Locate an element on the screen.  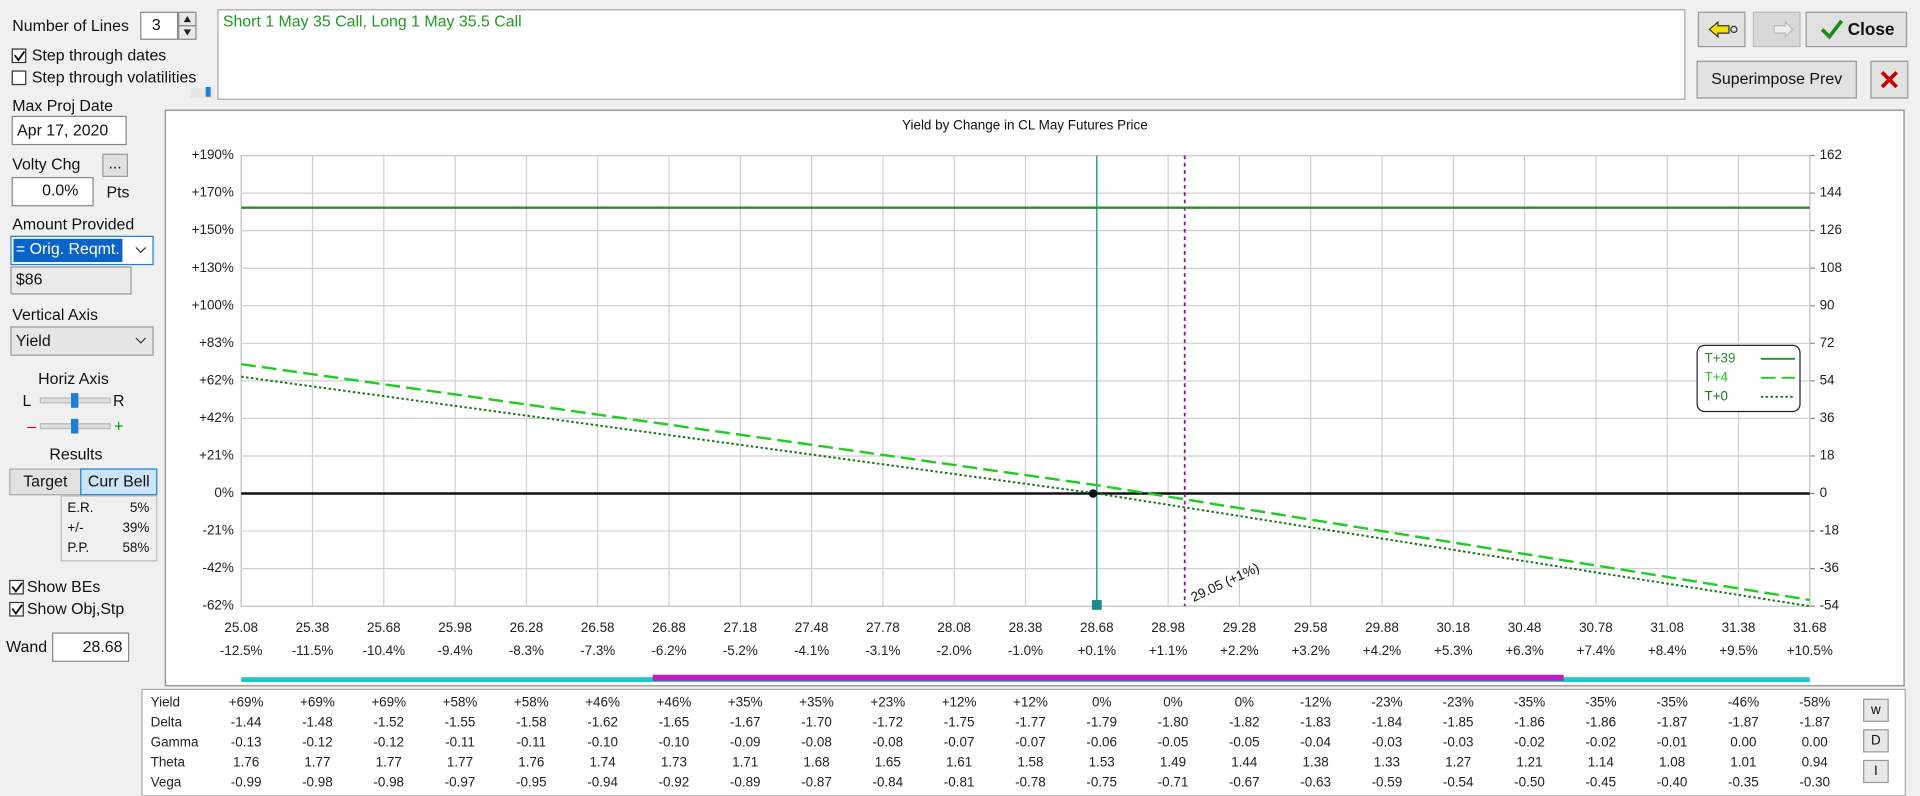
x-tick-label: 25.98 is located at coordinates (455, 627).